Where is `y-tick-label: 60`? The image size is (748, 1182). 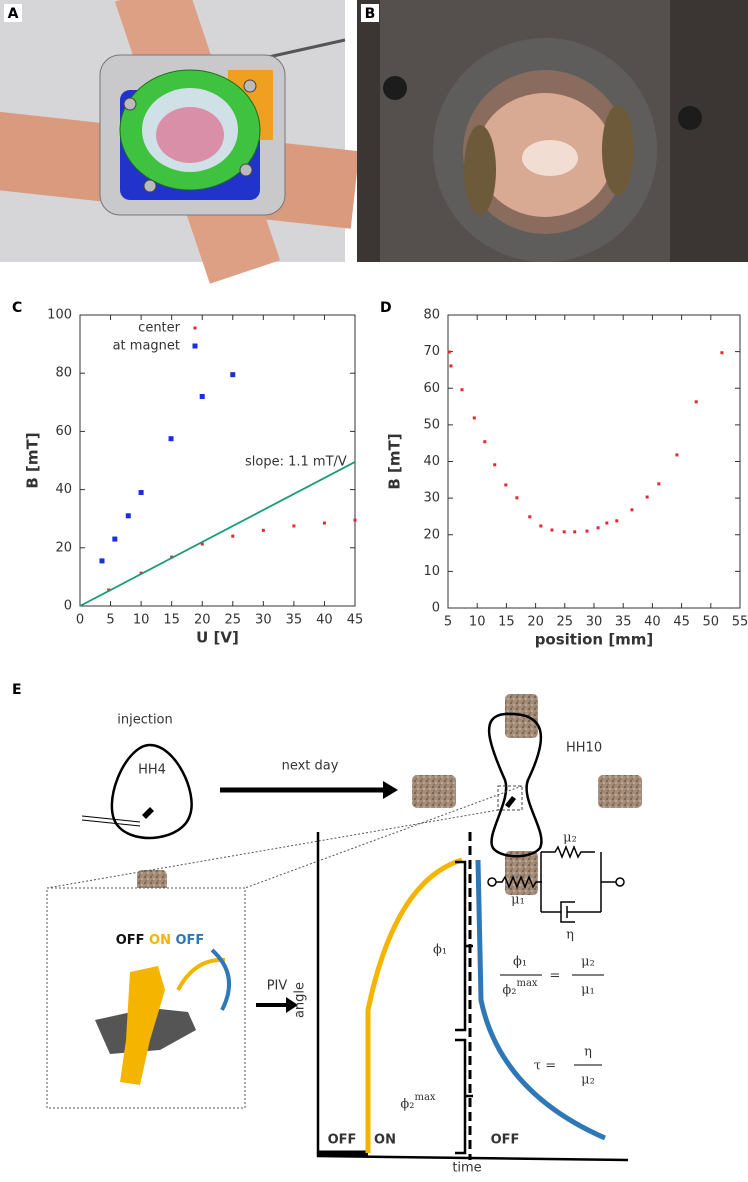
y-tick-label: 60 is located at coordinates (63, 431).